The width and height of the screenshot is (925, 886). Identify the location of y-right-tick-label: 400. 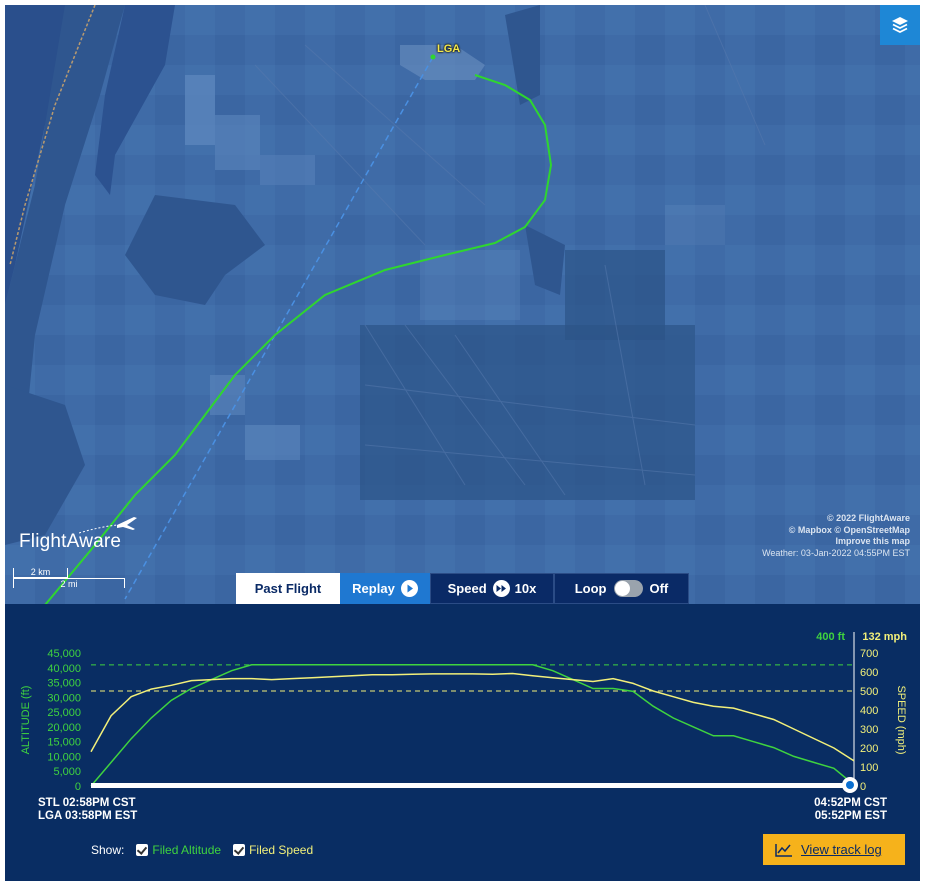
(869, 711).